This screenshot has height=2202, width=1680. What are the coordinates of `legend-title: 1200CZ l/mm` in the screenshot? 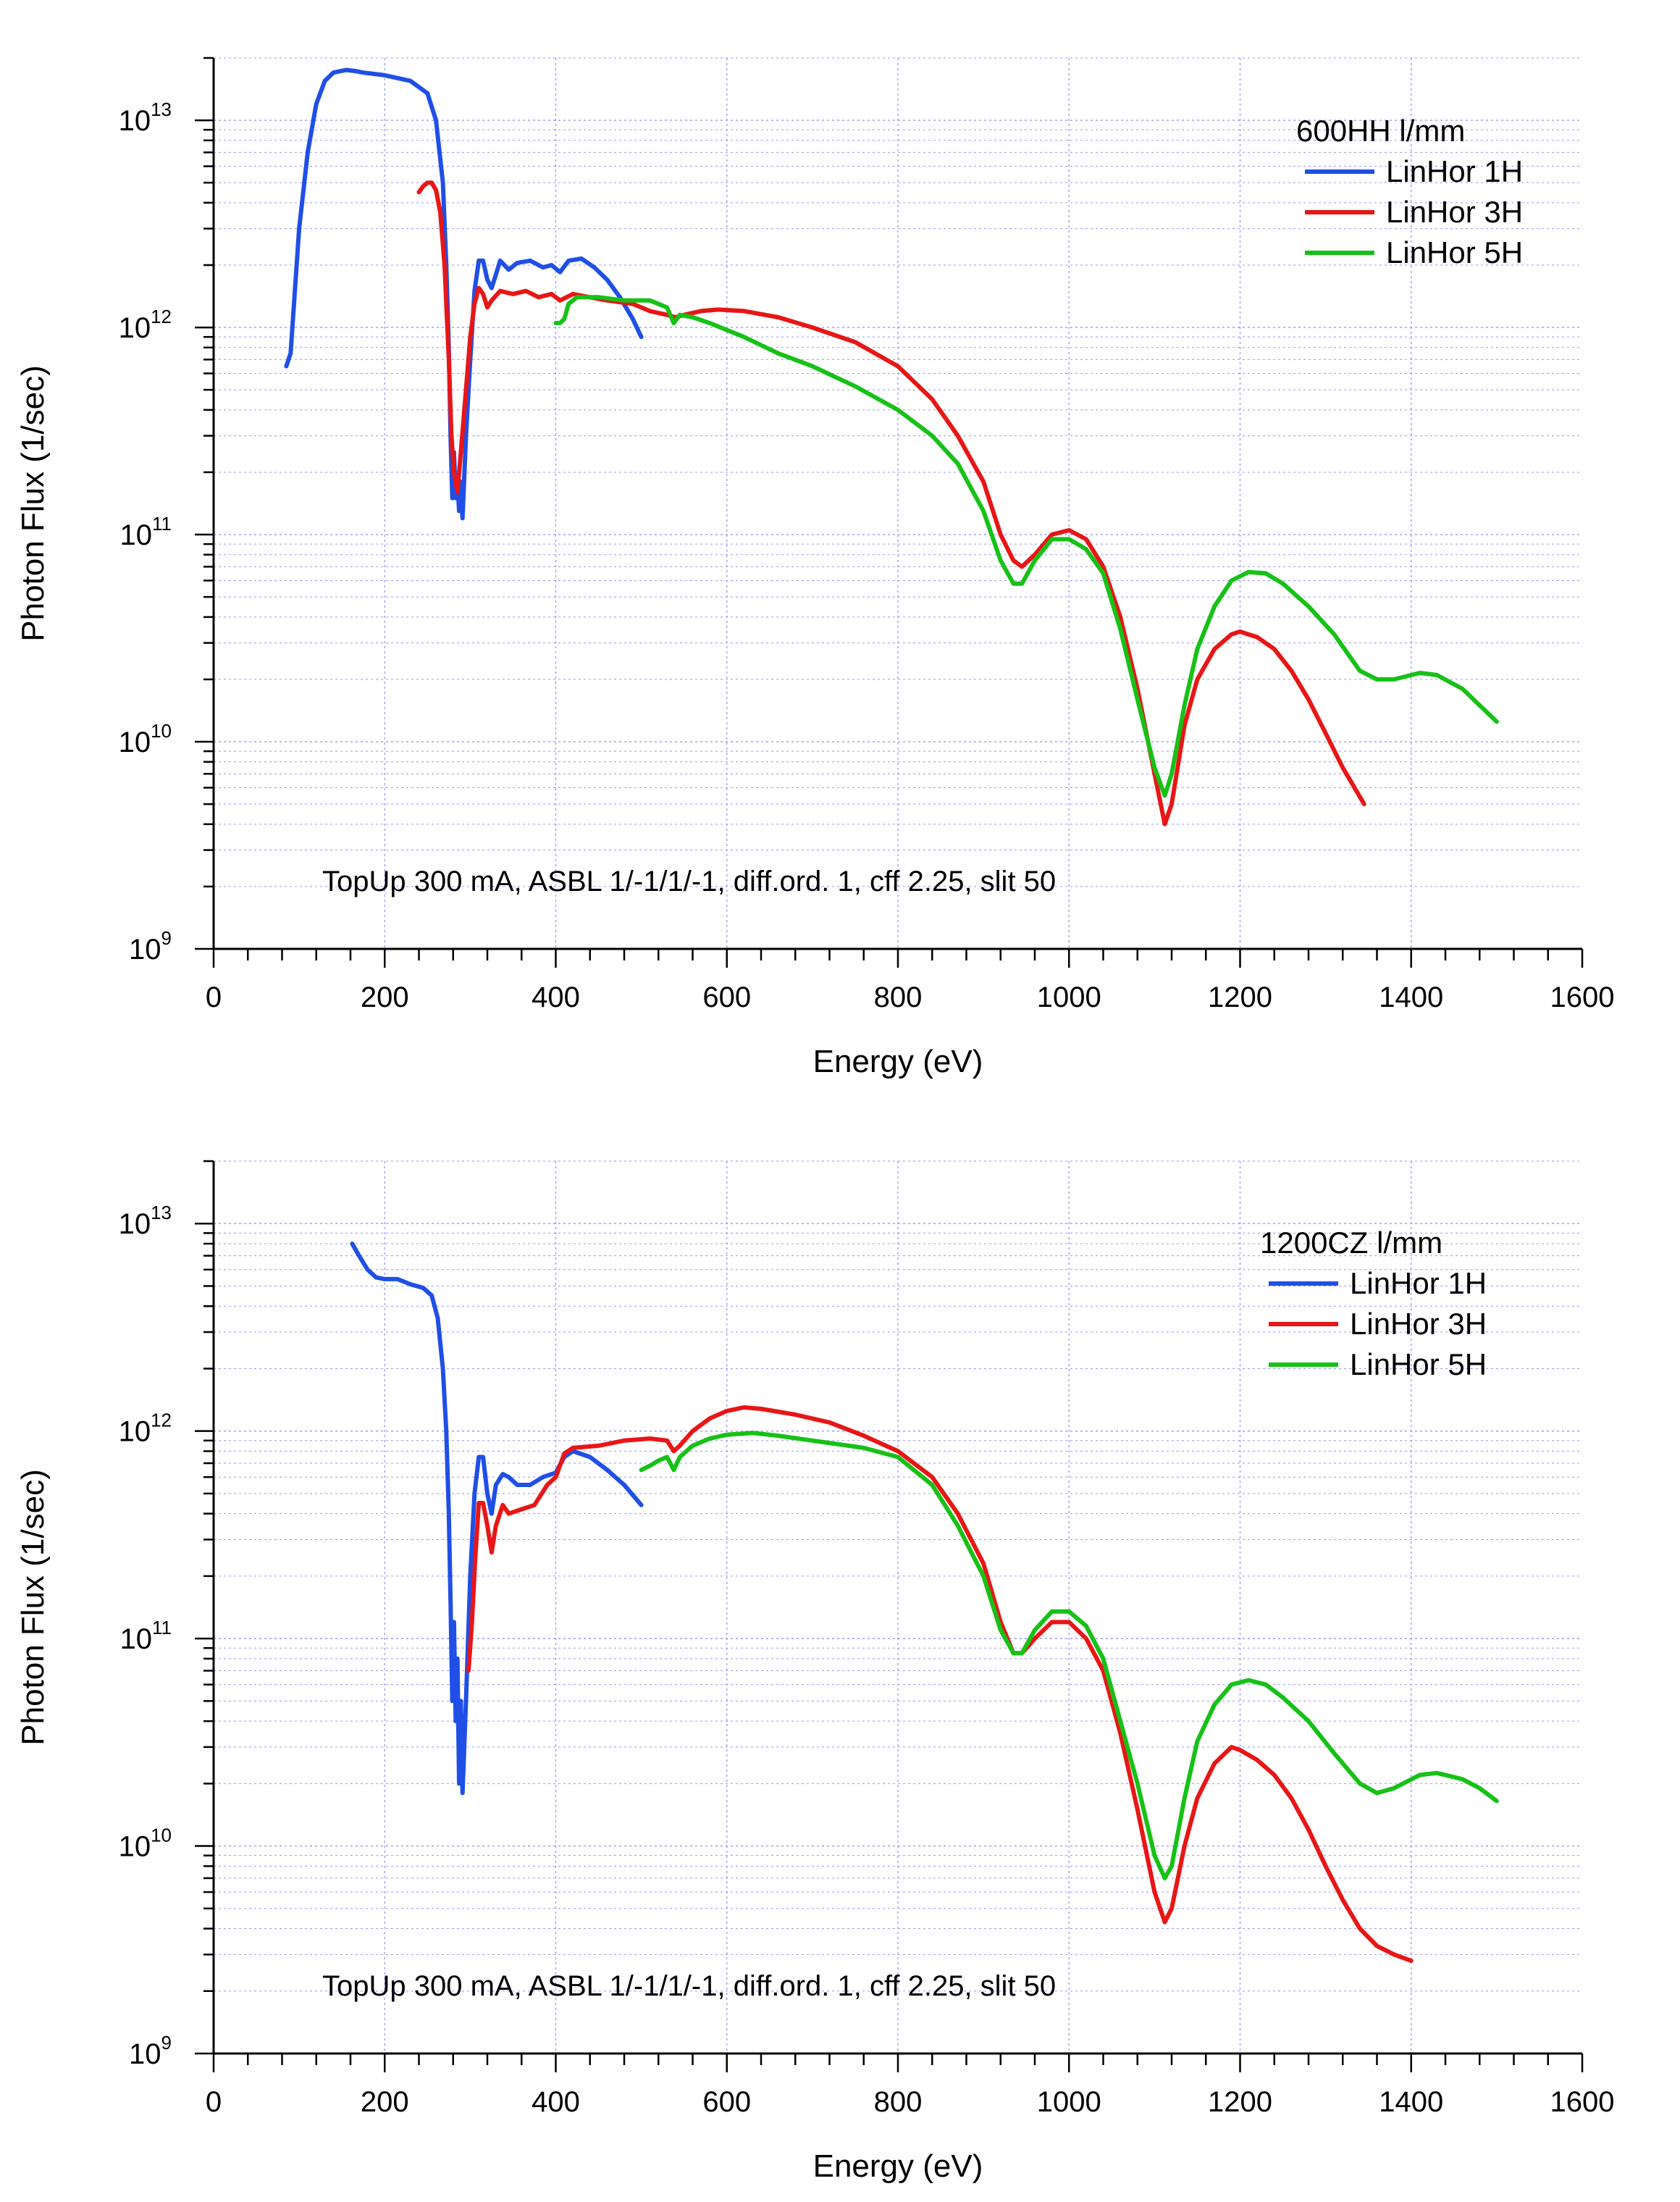 It's located at (1351, 1243).